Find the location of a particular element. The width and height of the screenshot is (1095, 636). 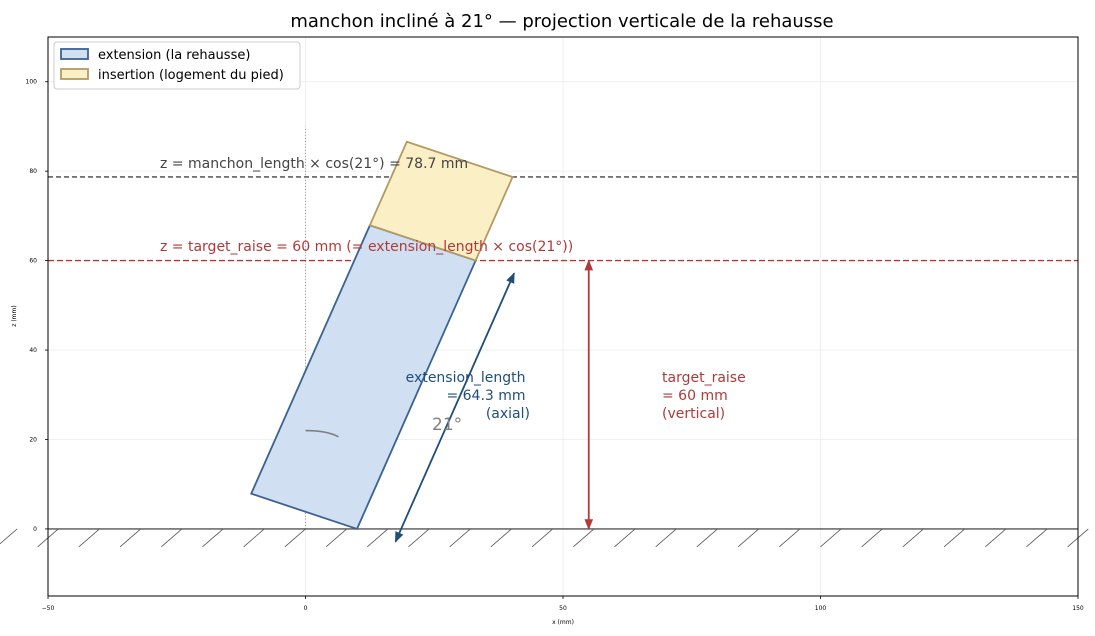

insertion-shape is located at coordinates (441, 201).